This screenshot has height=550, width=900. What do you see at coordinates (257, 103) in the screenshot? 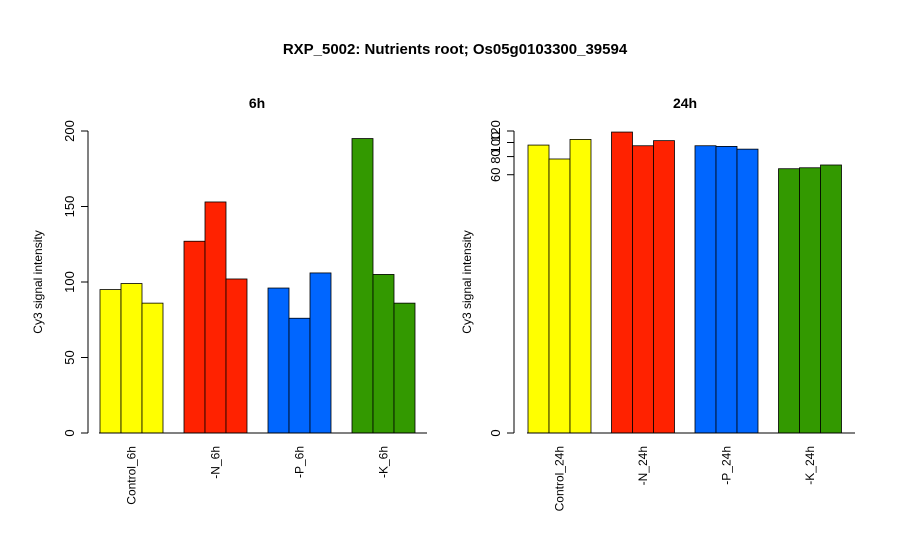
I see `panel-title-6h: 6h` at bounding box center [257, 103].